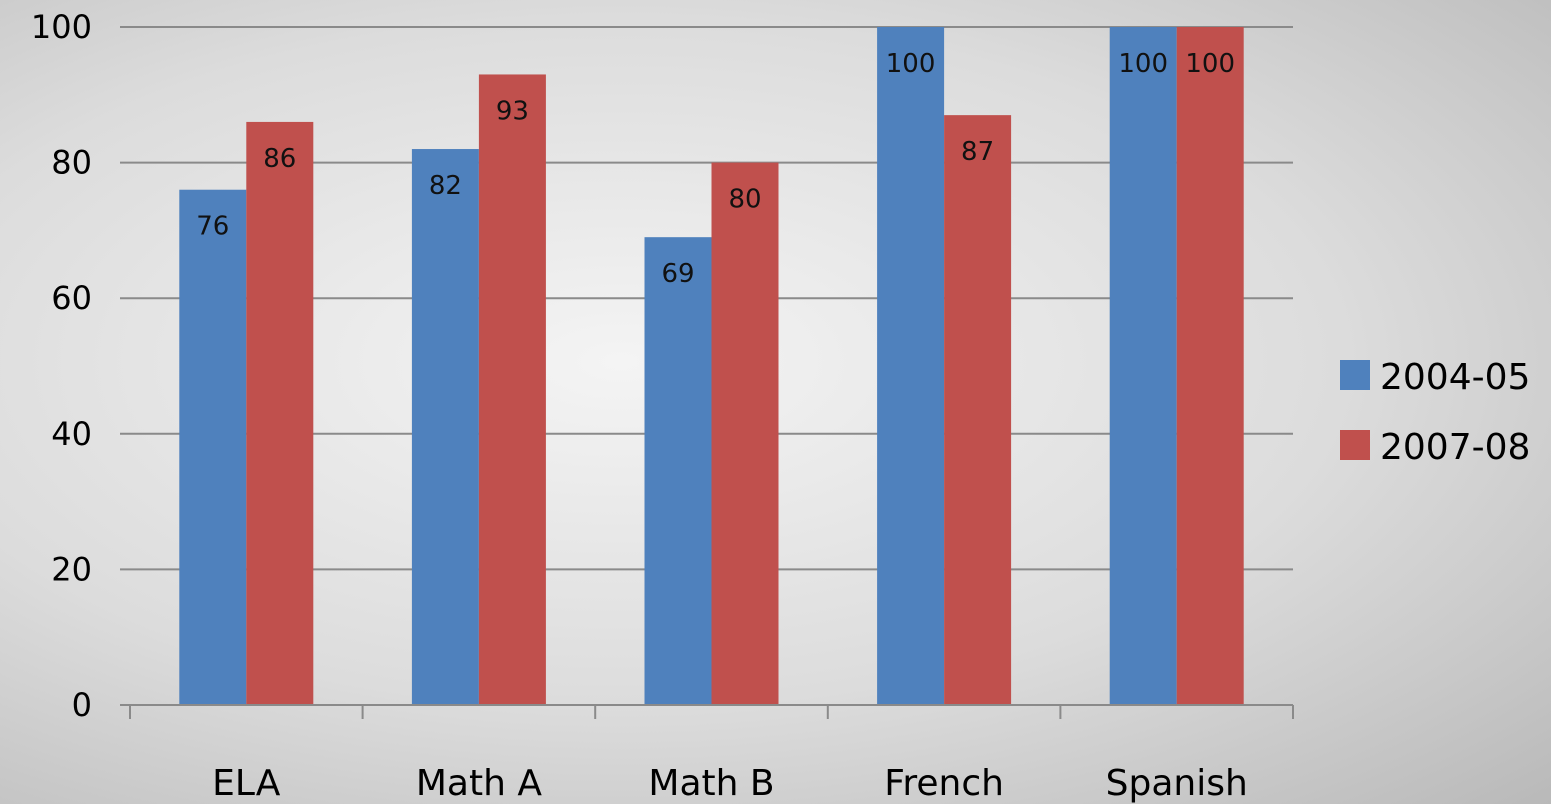  Describe the element at coordinates (71, 569) in the screenshot. I see `y-tick-label: 20` at that location.